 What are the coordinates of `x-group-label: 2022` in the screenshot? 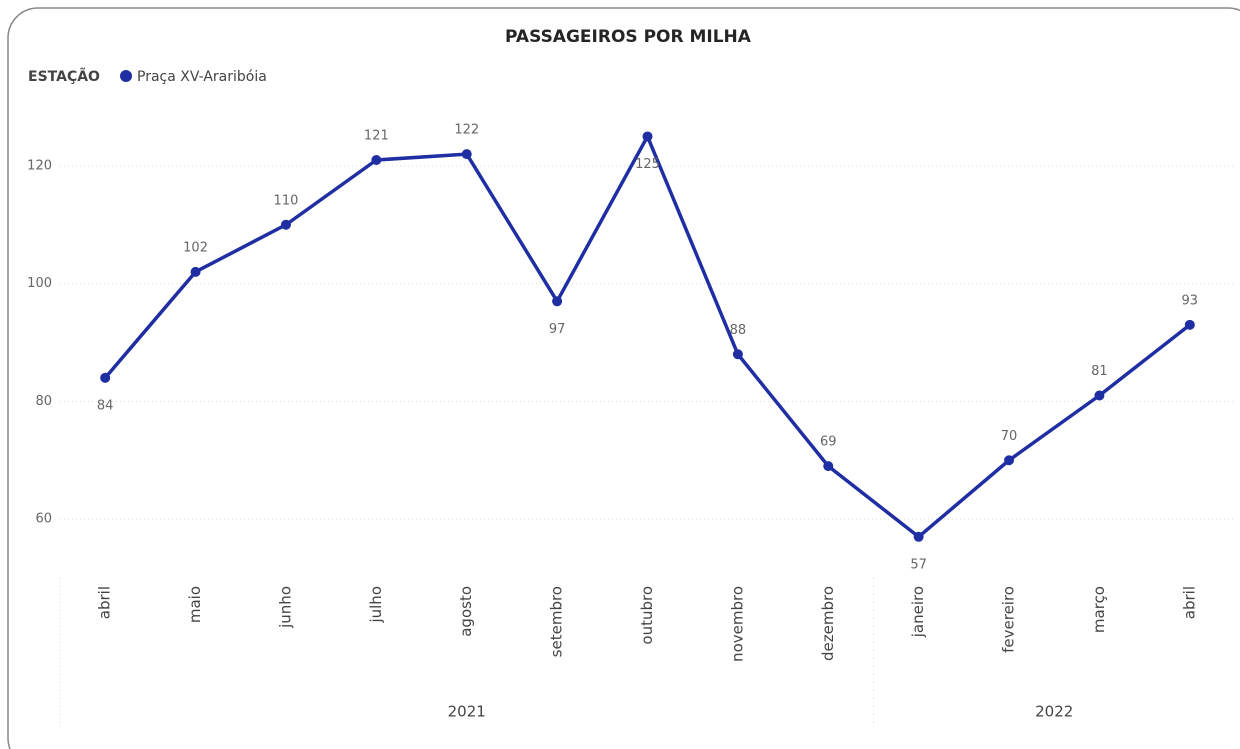 It's located at (1054, 712).